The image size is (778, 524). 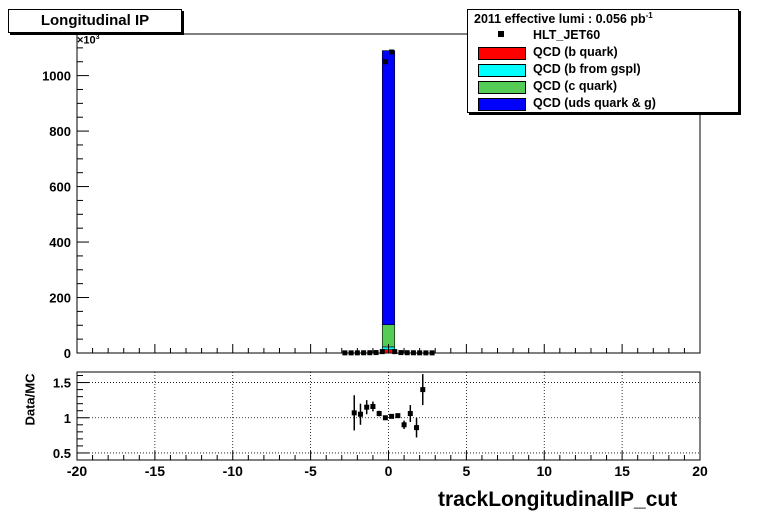 What do you see at coordinates (575, 86) in the screenshot?
I see `legend-label: QCD (c quark)` at bounding box center [575, 86].